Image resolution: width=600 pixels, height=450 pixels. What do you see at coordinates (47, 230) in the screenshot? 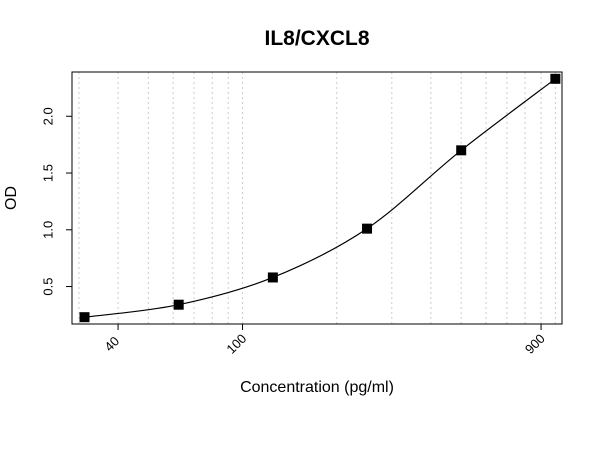
I see `y-tick-label: 1.0` at bounding box center [47, 230].